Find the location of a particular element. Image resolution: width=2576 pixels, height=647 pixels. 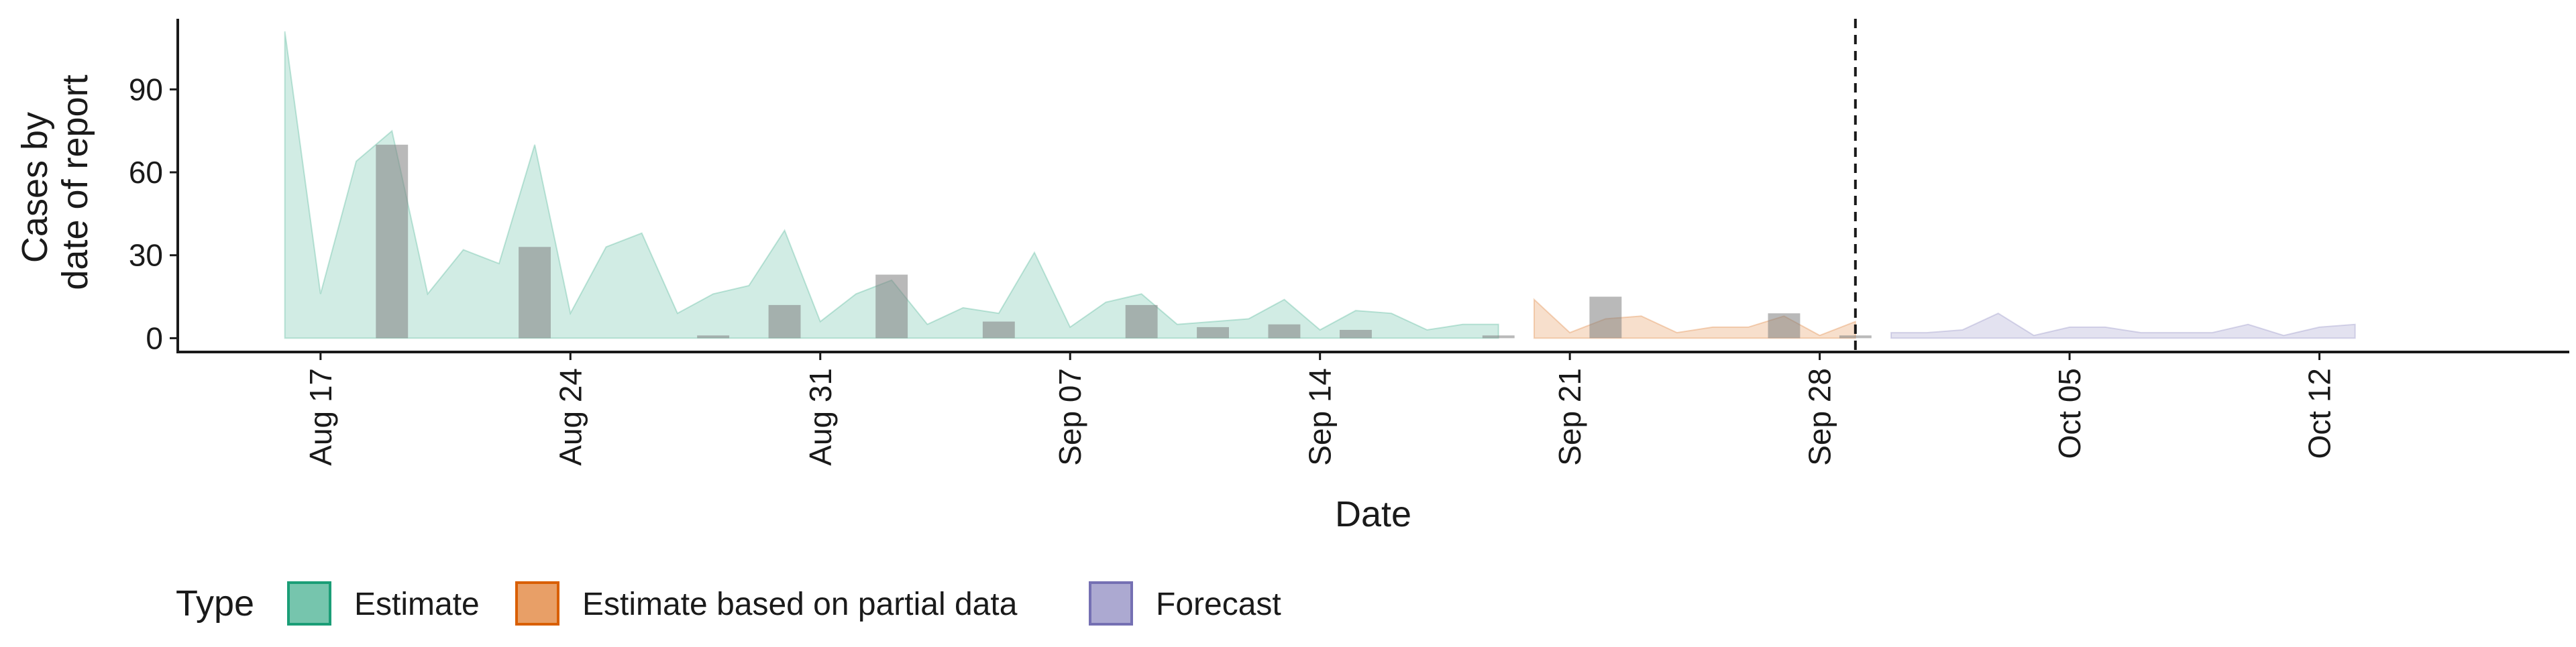

legend-label-forecast: Forecast is located at coordinates (1218, 604).